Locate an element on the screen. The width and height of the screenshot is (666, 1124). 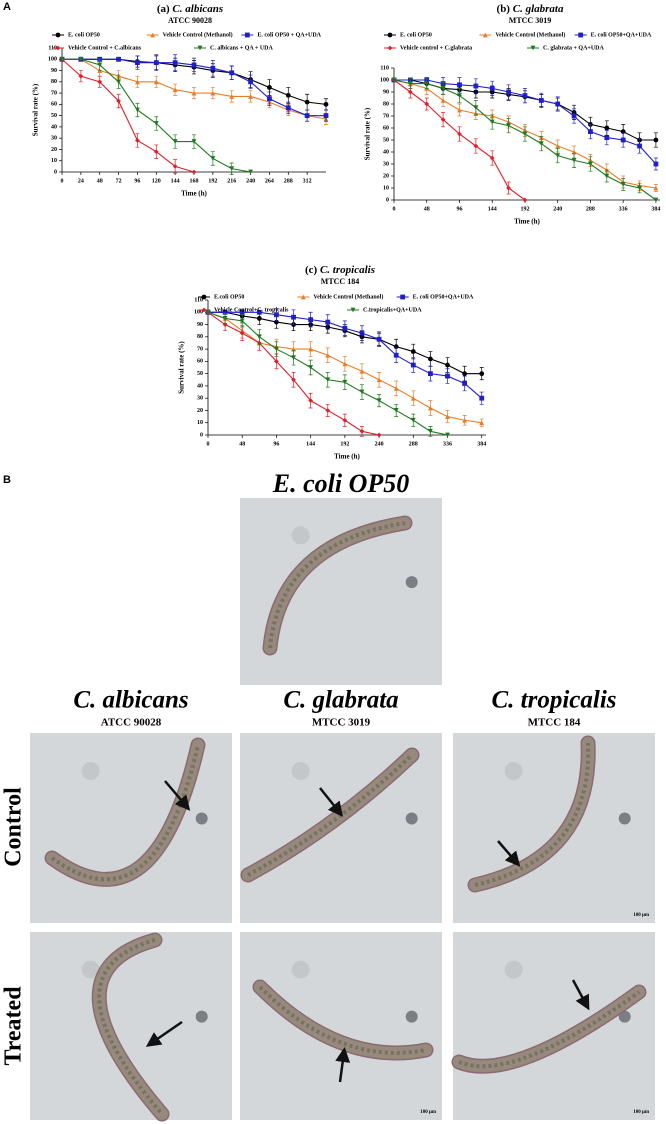
x-tick-label: 288 is located at coordinates (413, 444).